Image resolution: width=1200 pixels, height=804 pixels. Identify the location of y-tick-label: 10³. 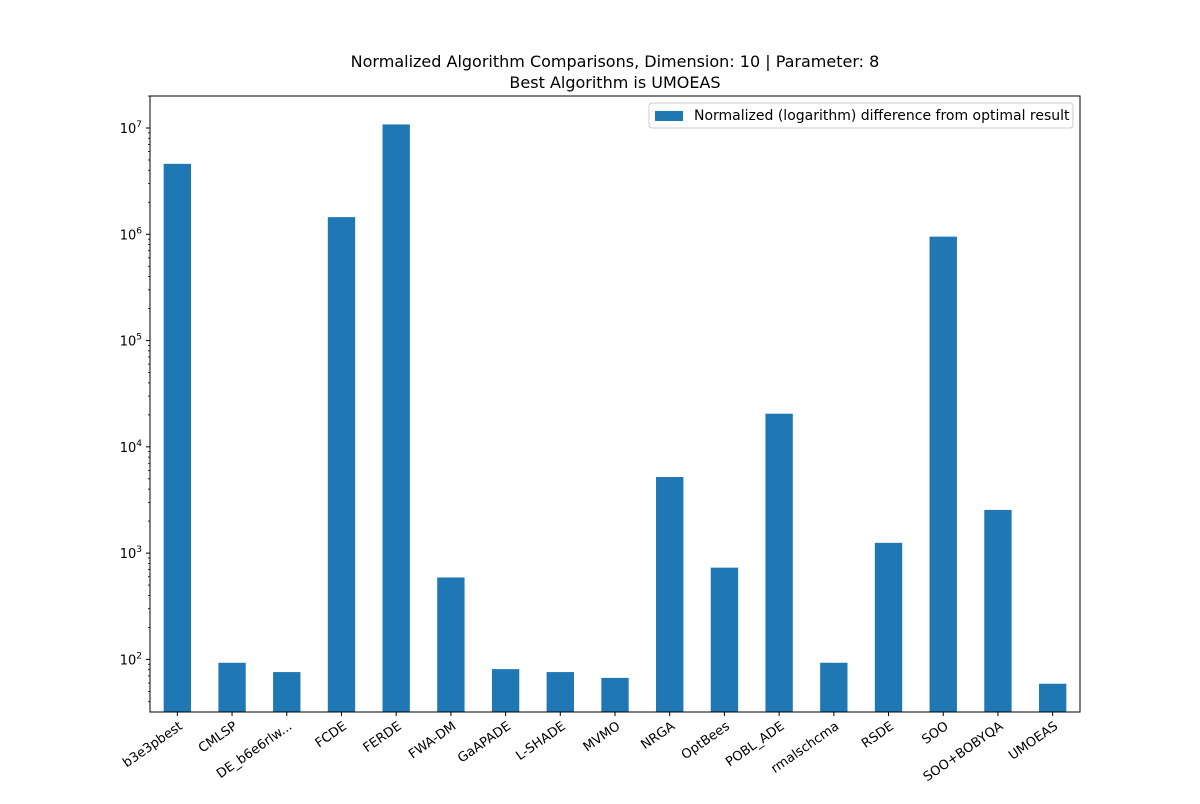
(131, 553).